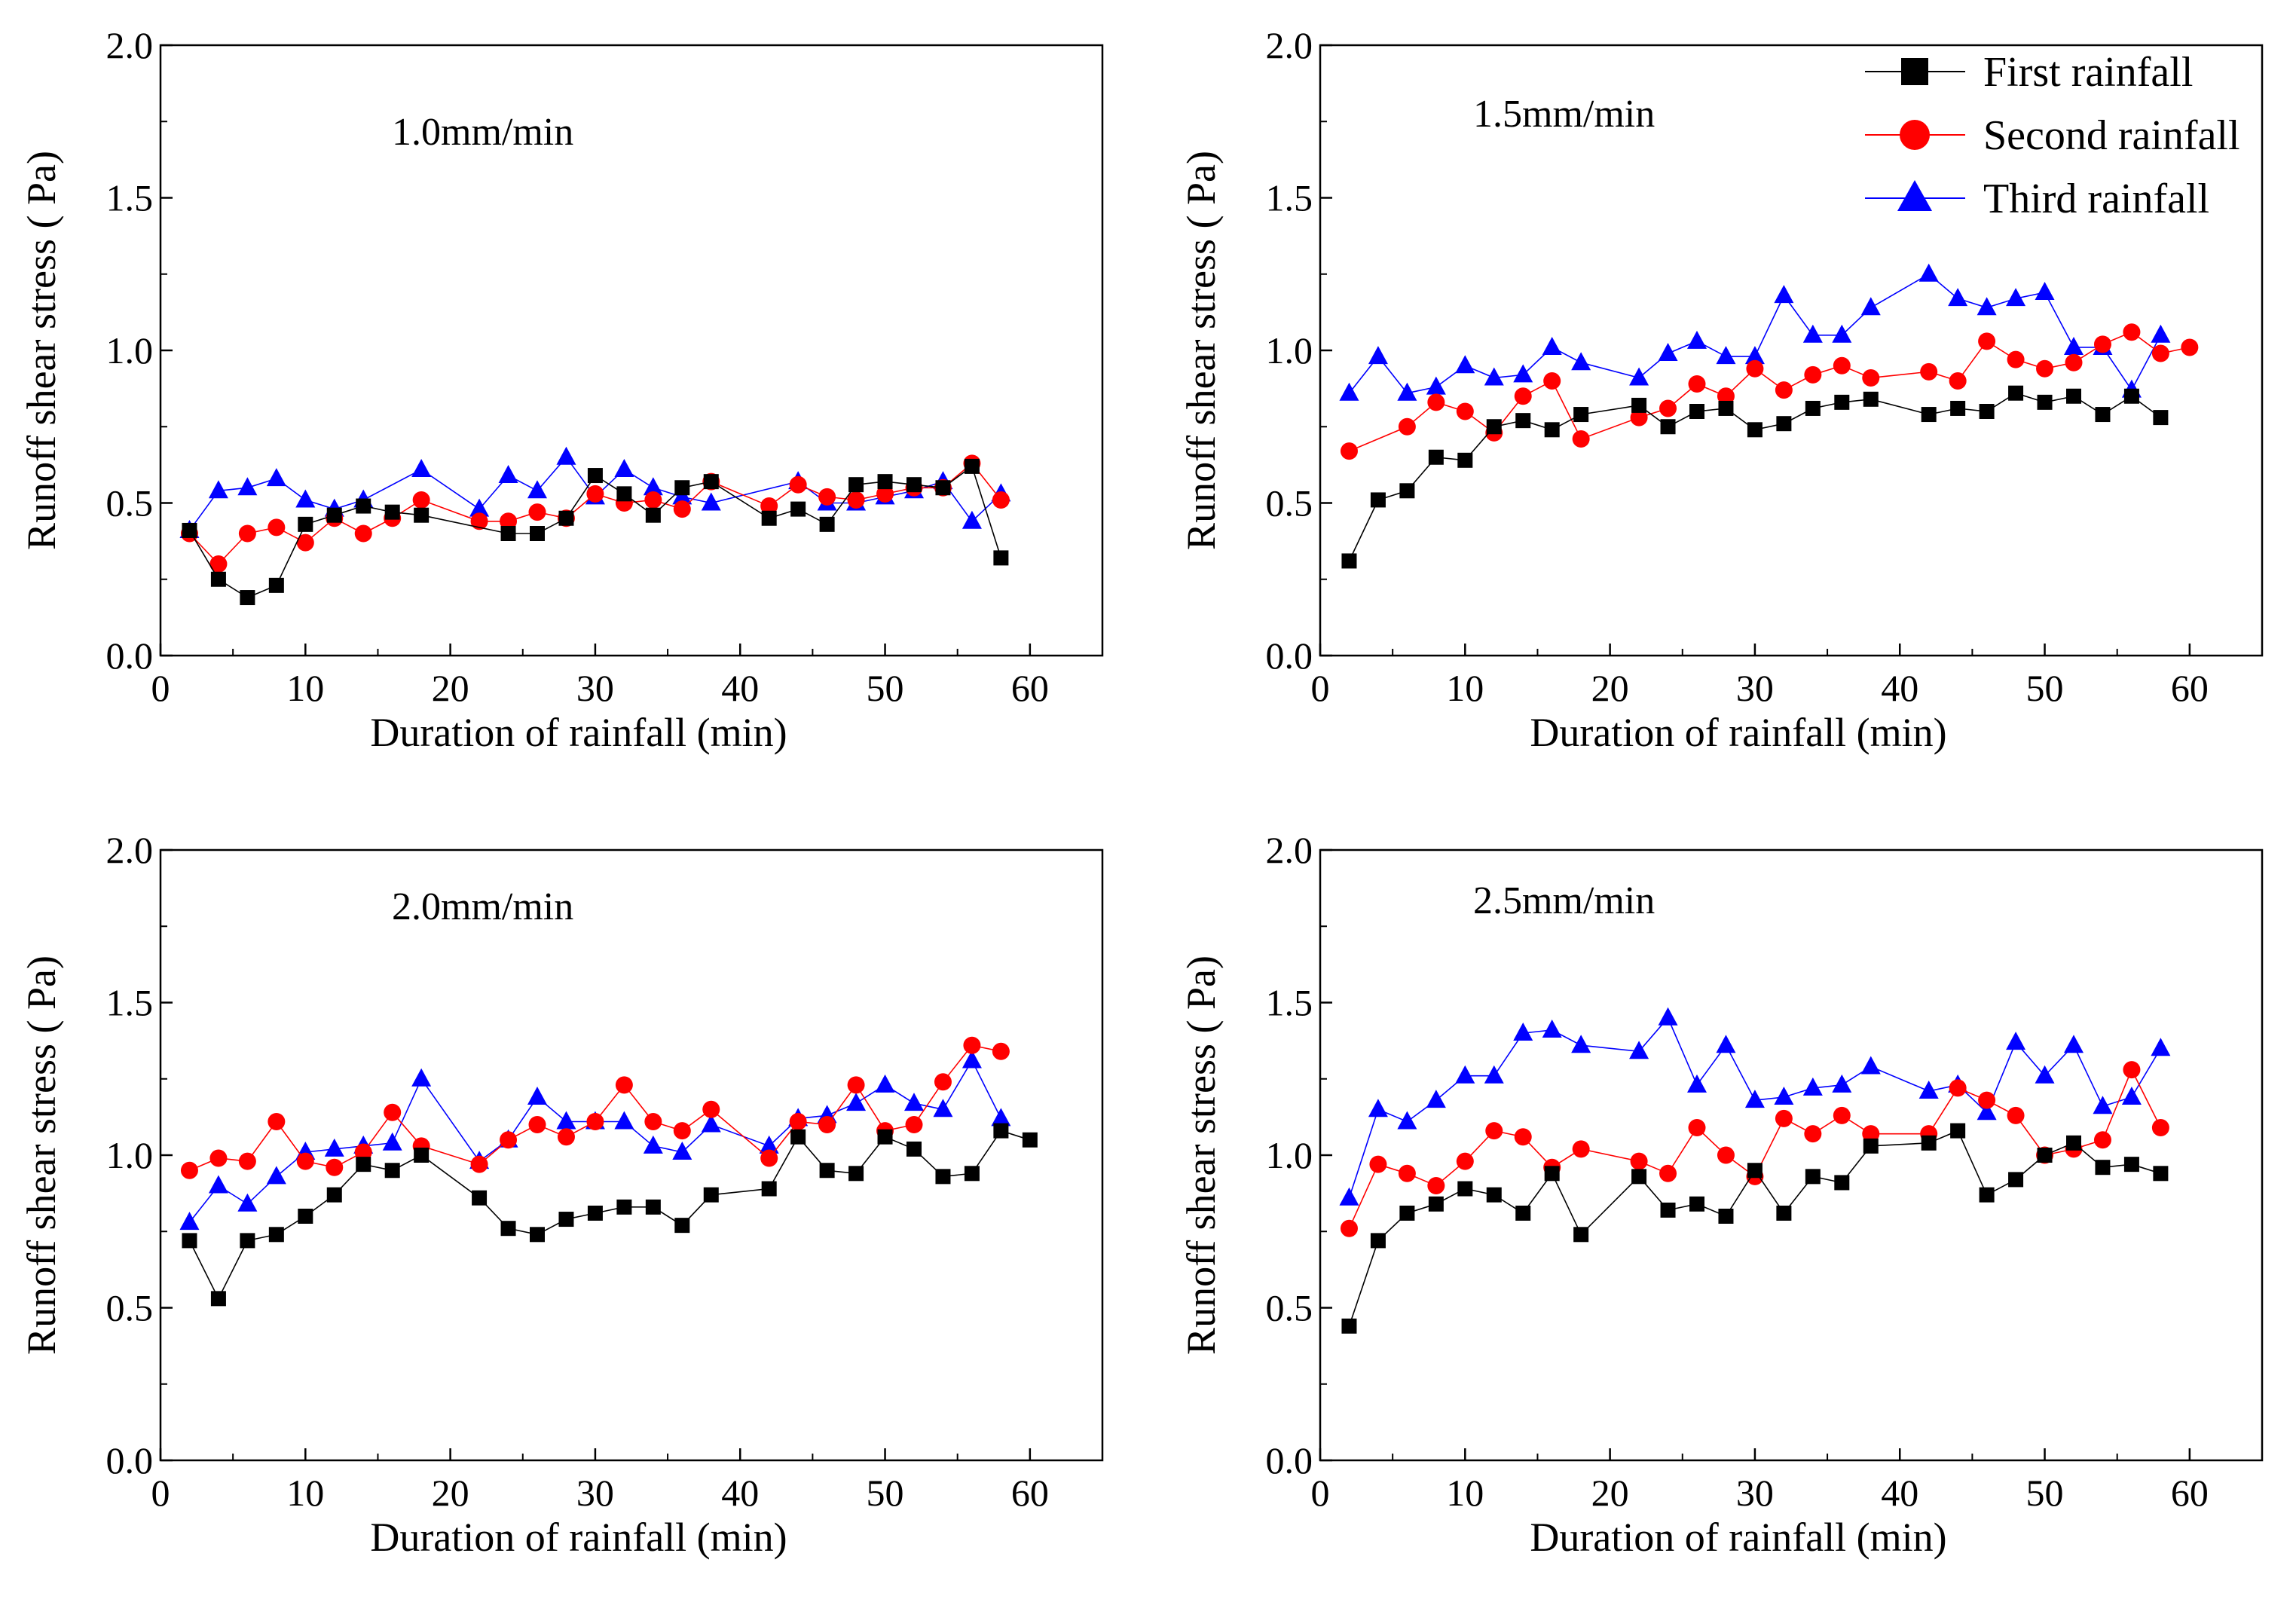 The width and height of the screenshot is (2296, 1599). Describe the element at coordinates (1899, 1493) in the screenshot. I see `x-tick-label: 40` at that location.